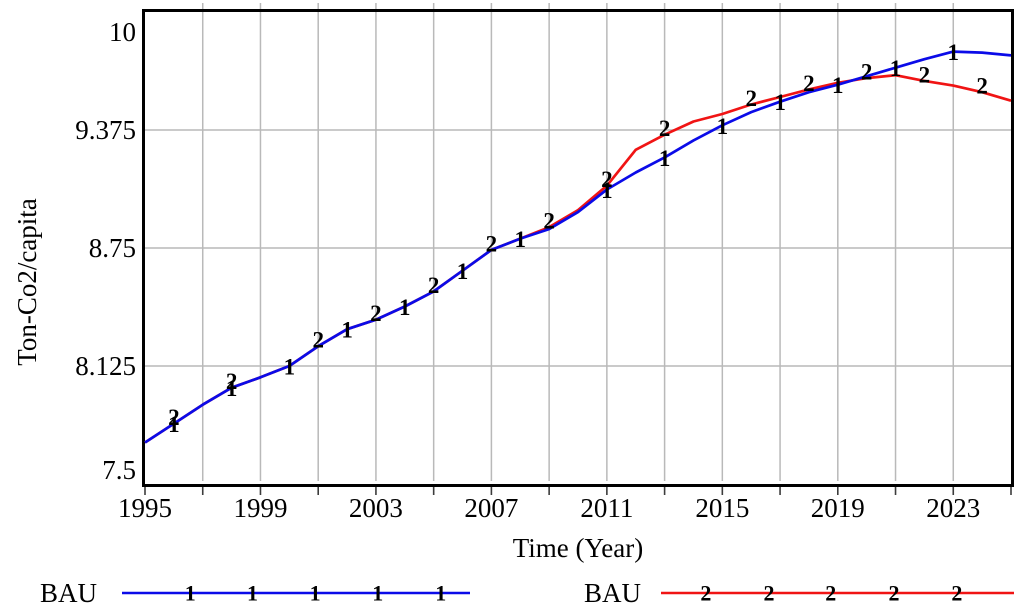 The image size is (1024, 609). I want to click on y-axis-tick-label: 8.125, so click(105, 366).